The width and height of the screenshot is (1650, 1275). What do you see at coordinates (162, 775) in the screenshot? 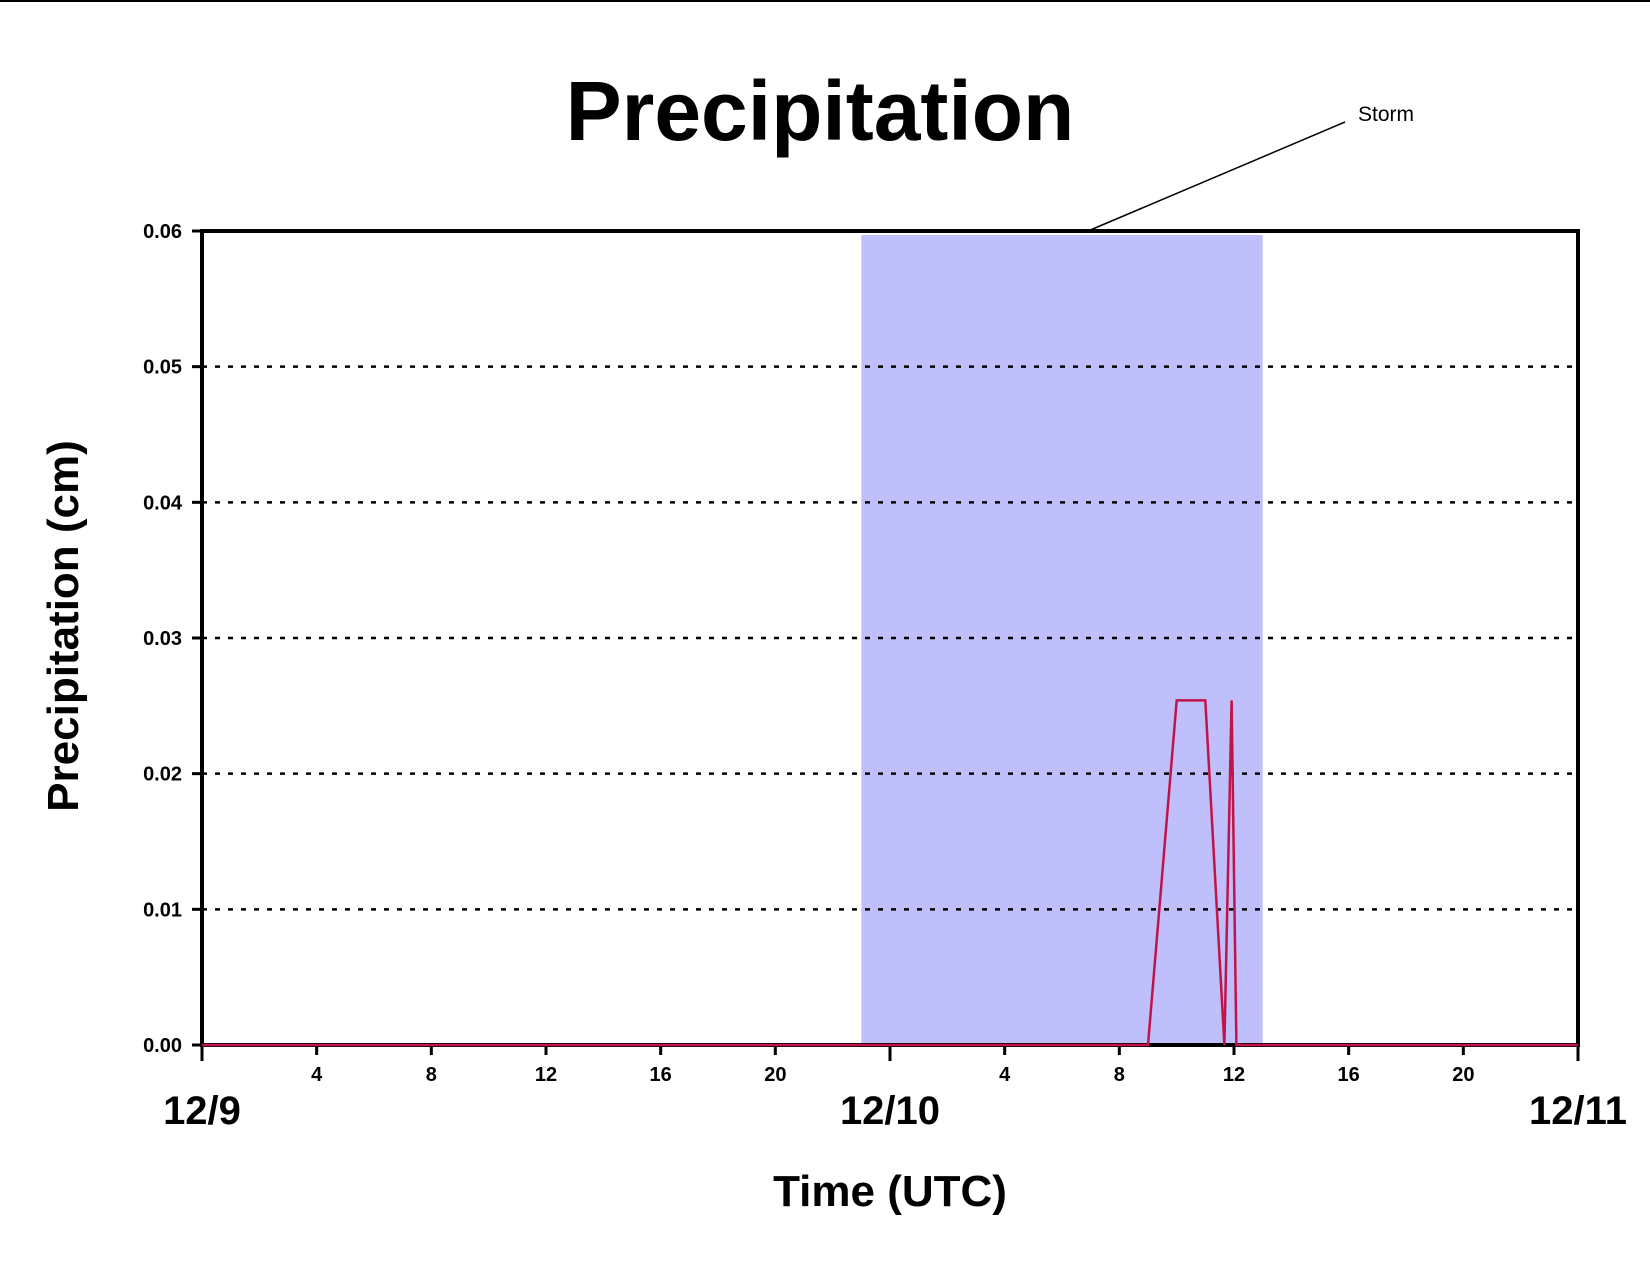
I see `y-tick-label: 0.02` at bounding box center [162, 775].